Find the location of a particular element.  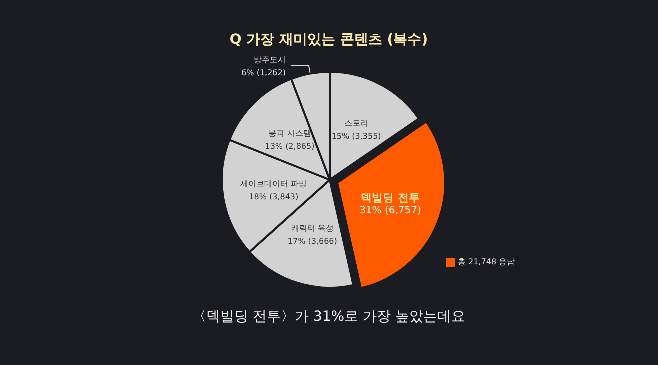

slice-label: 스토리 is located at coordinates (356, 123).